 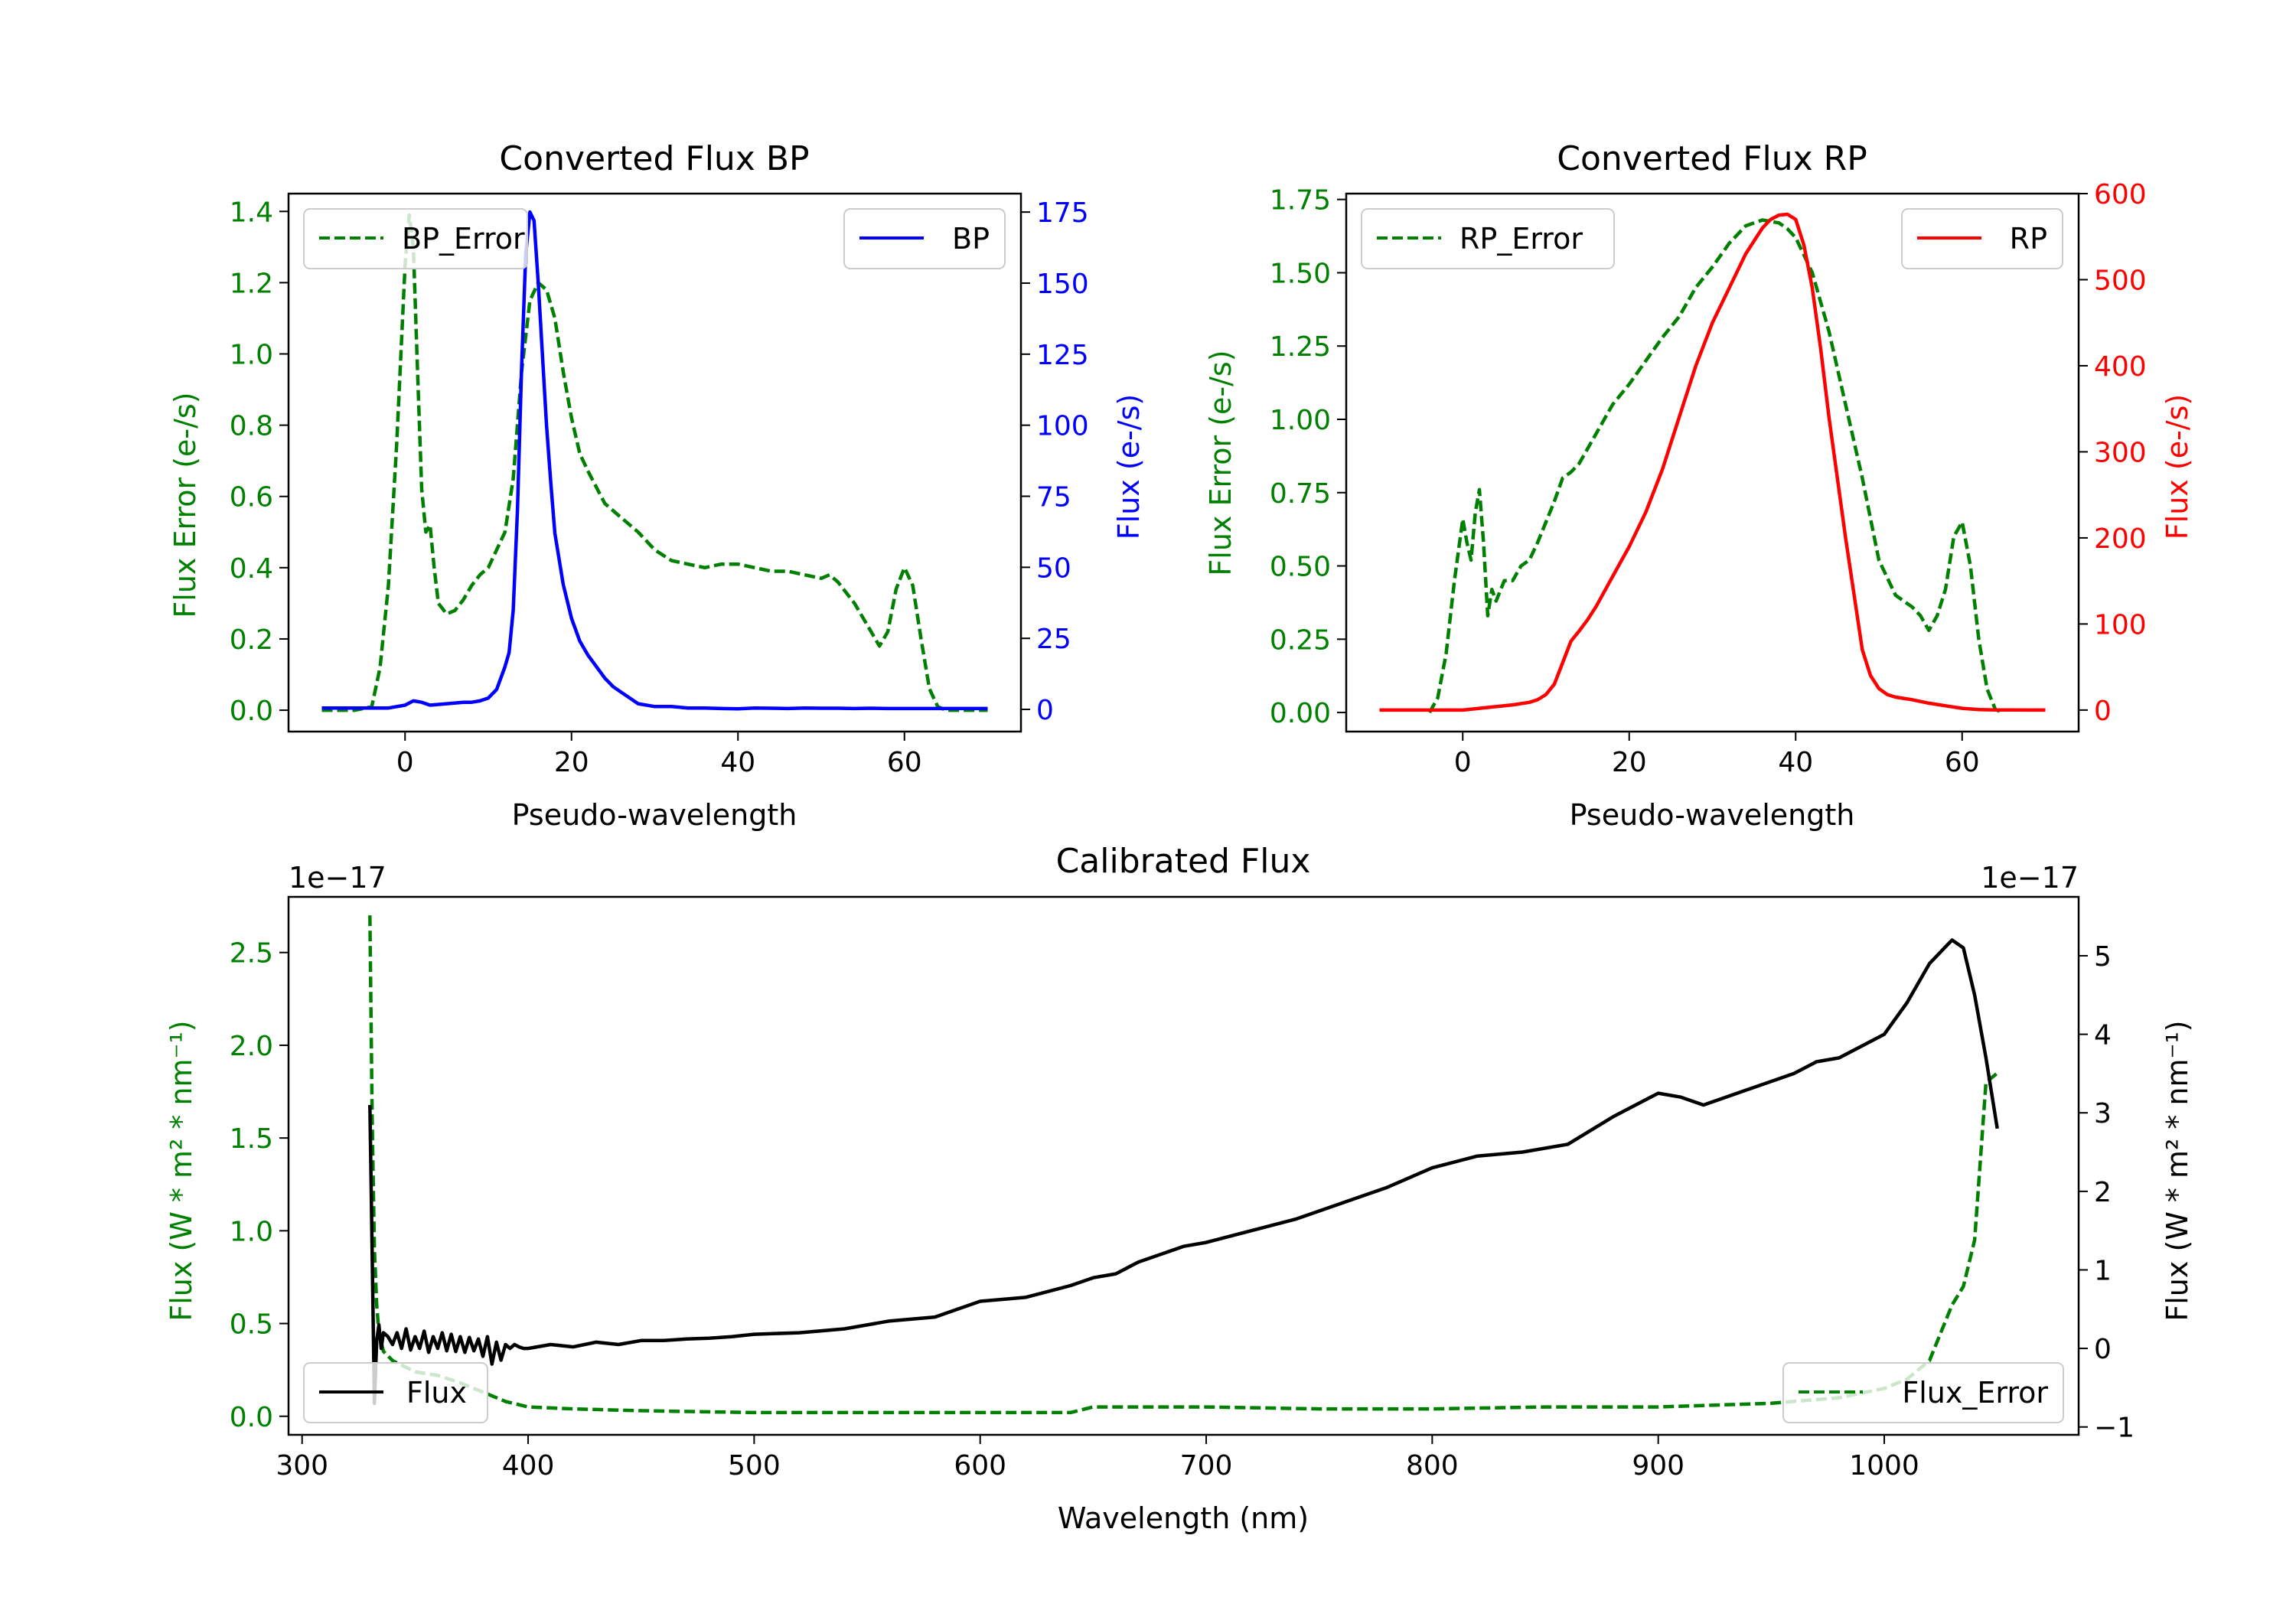 I want to click on rp-legend-left-label: RP_Error, so click(x=1521, y=239).